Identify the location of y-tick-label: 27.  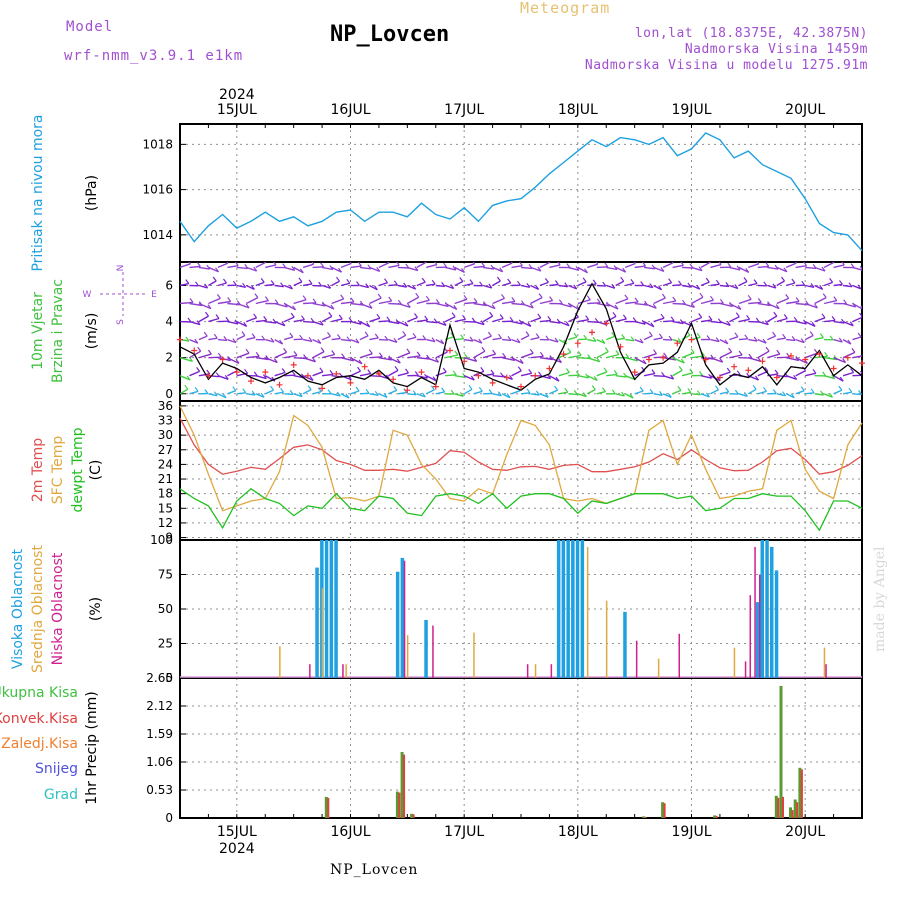
(165, 450).